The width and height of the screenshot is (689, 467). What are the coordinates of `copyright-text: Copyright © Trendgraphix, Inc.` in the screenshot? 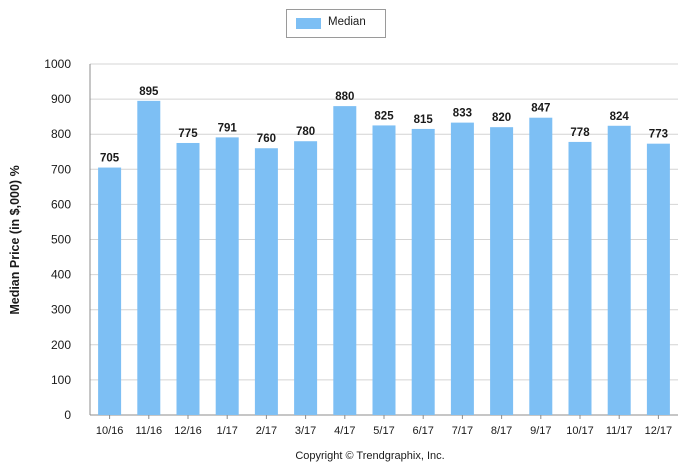 It's located at (369, 456).